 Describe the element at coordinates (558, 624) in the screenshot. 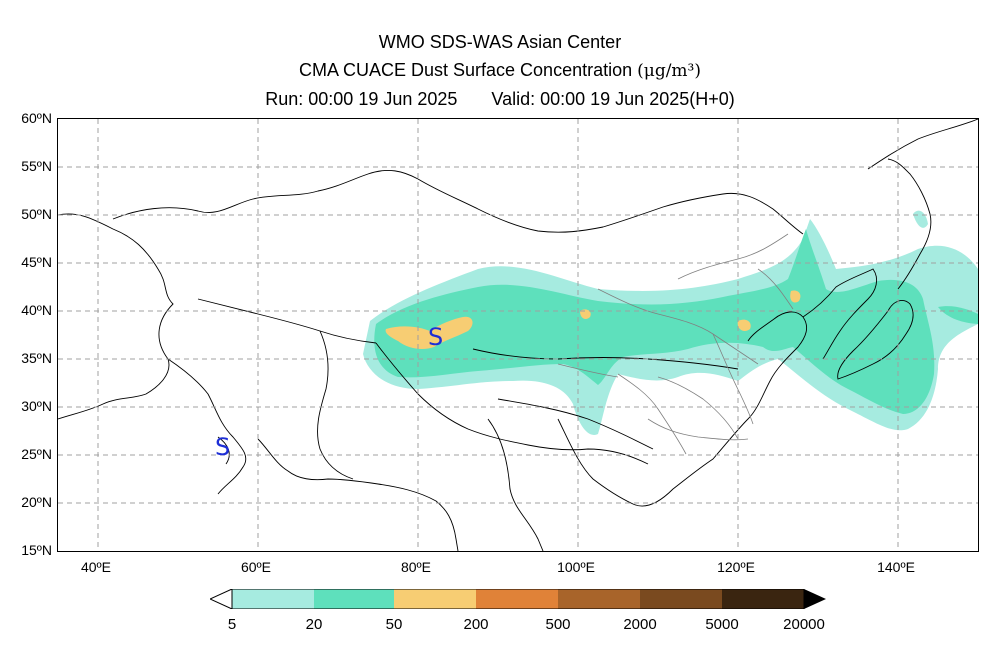

I see `colorbar-label-500: 500` at that location.